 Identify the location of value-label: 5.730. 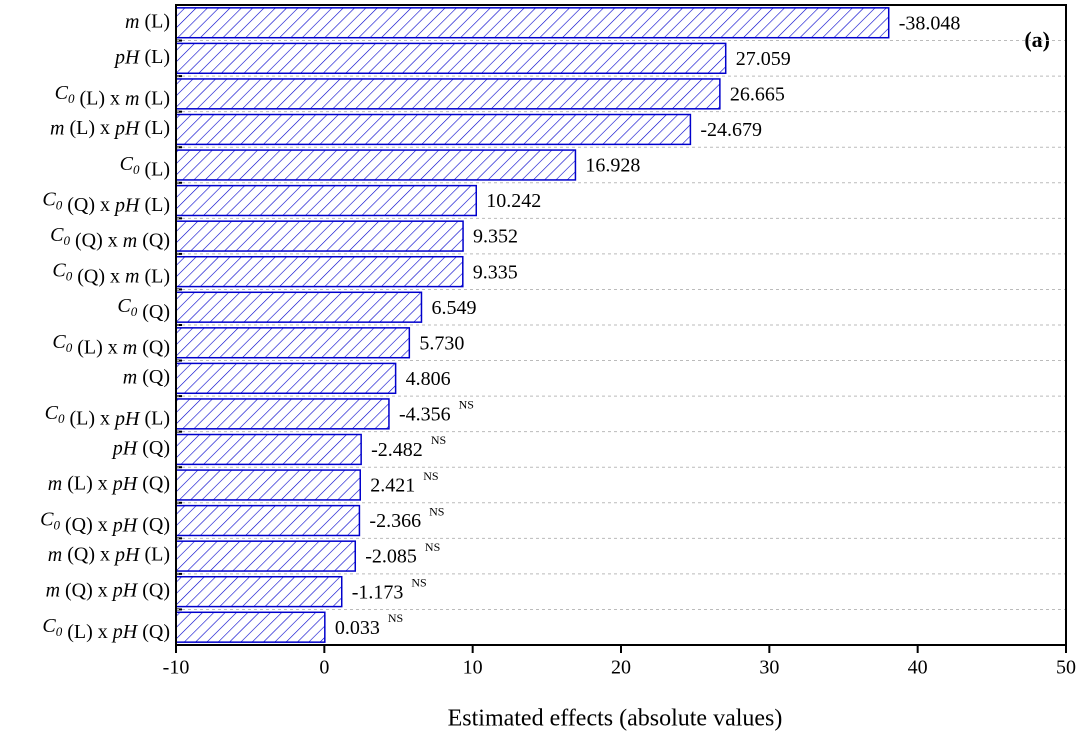
(441, 343).